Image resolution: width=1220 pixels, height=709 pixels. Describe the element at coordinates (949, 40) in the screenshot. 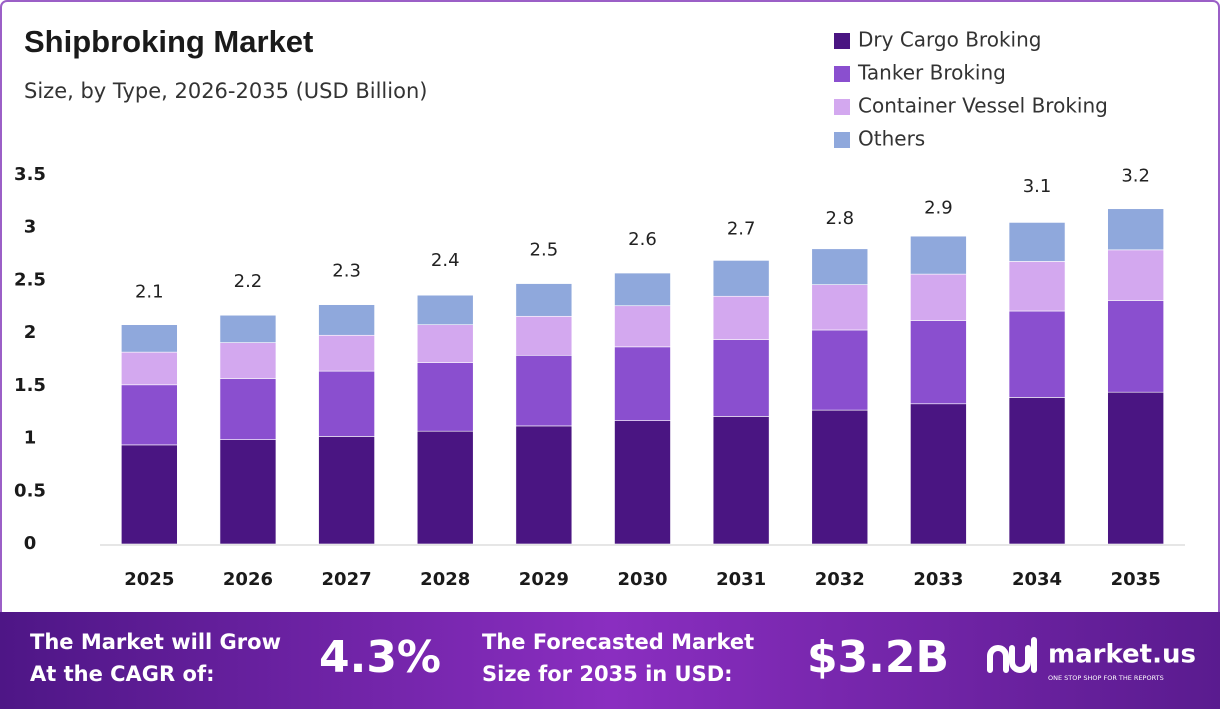

I see `legend-label: Dry Cargo Broking` at that location.